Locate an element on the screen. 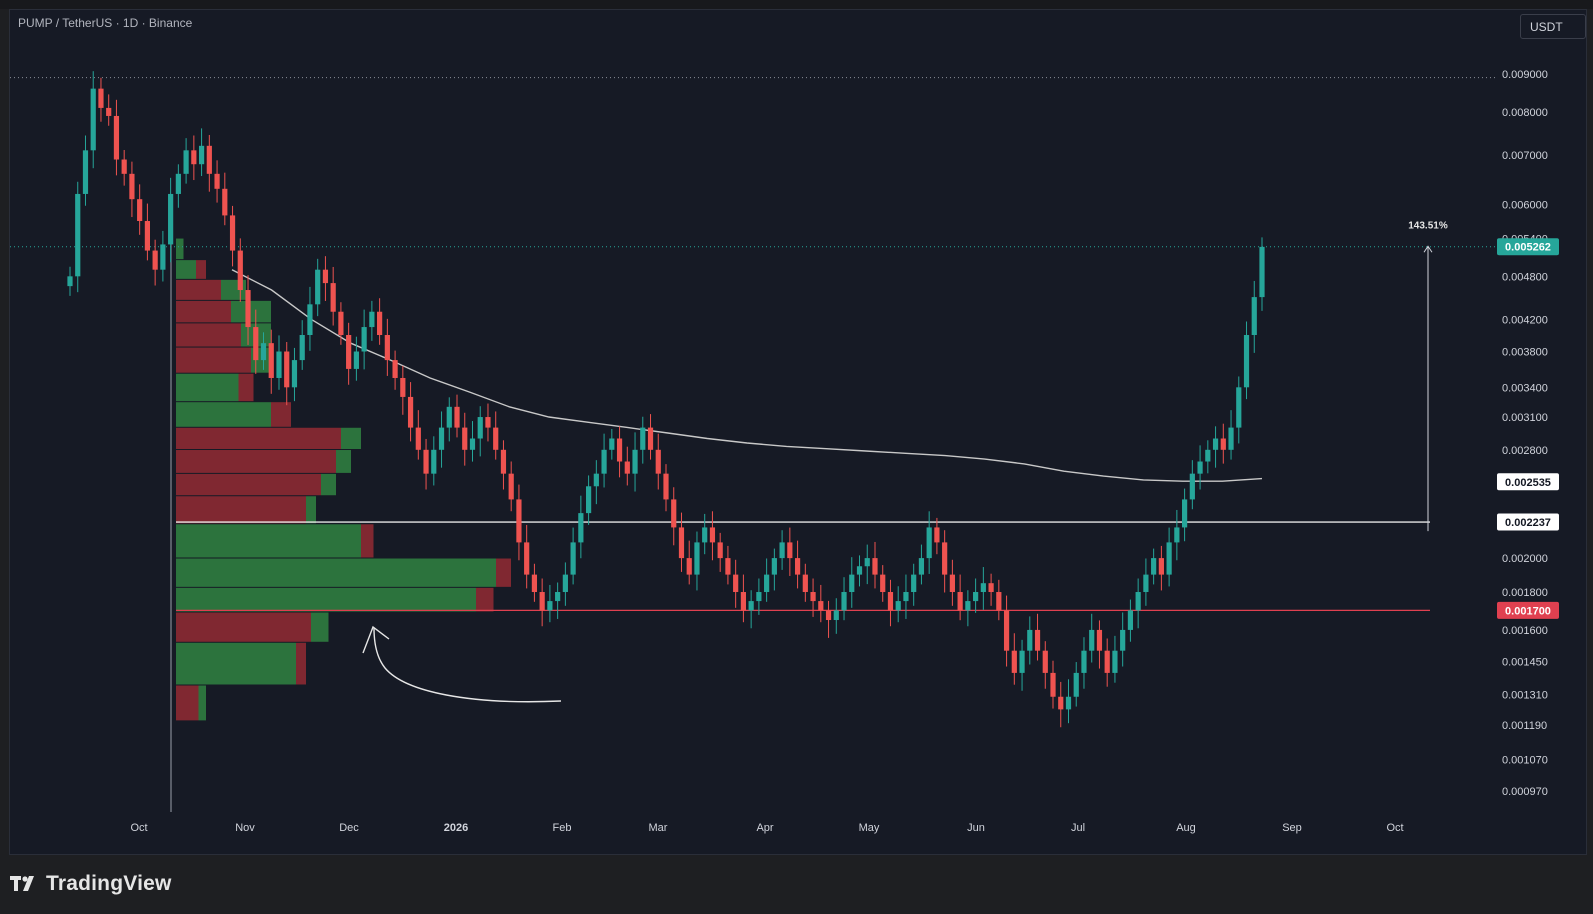  currency-button: USDT is located at coordinates (1553, 26).